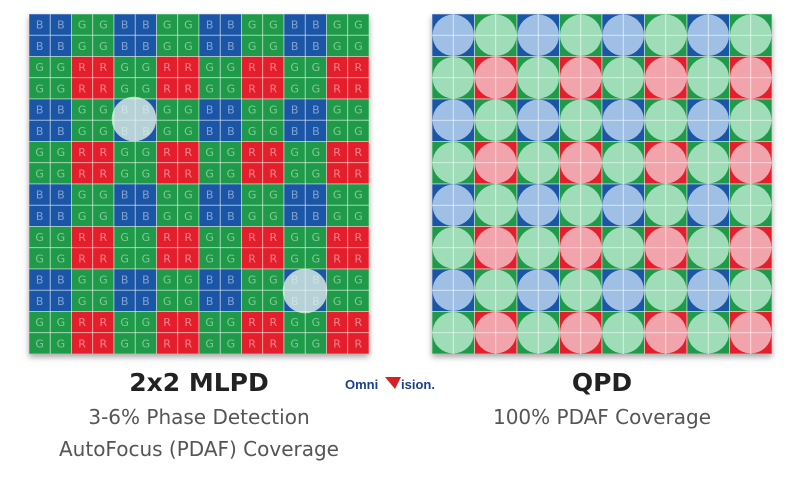 The image size is (800, 479). I want to click on pixel-cell, so click(358, 343).